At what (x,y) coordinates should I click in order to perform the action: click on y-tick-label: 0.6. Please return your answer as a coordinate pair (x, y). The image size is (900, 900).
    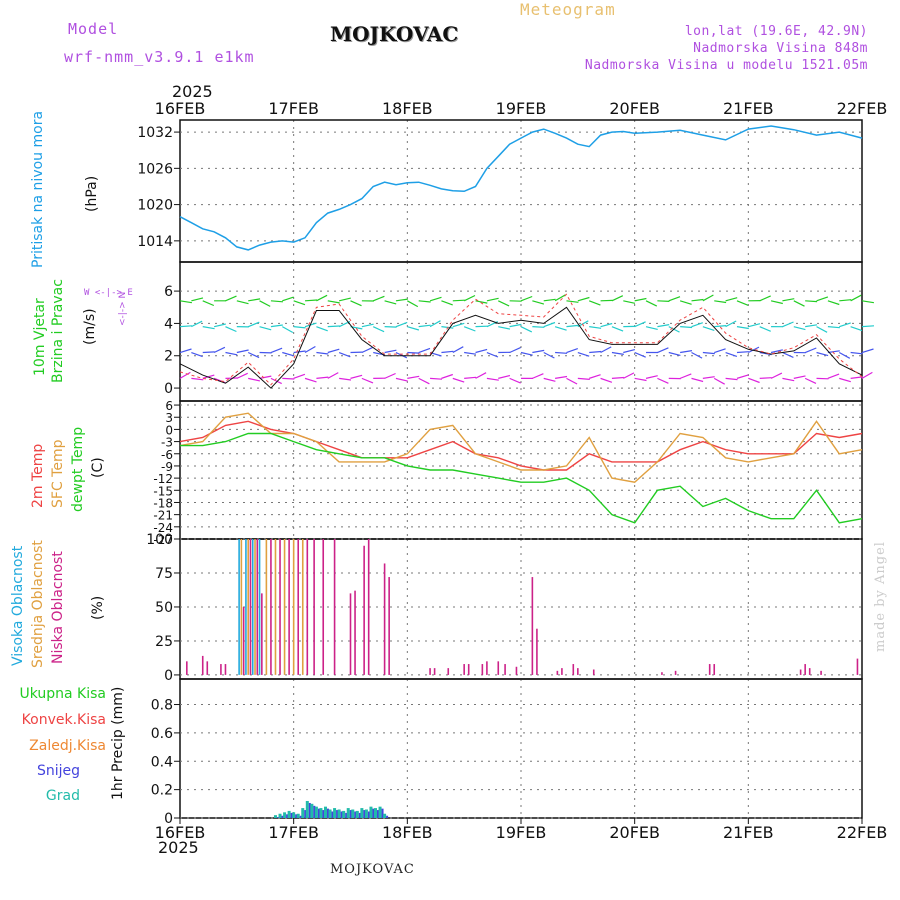
    Looking at the image, I should click on (162, 734).